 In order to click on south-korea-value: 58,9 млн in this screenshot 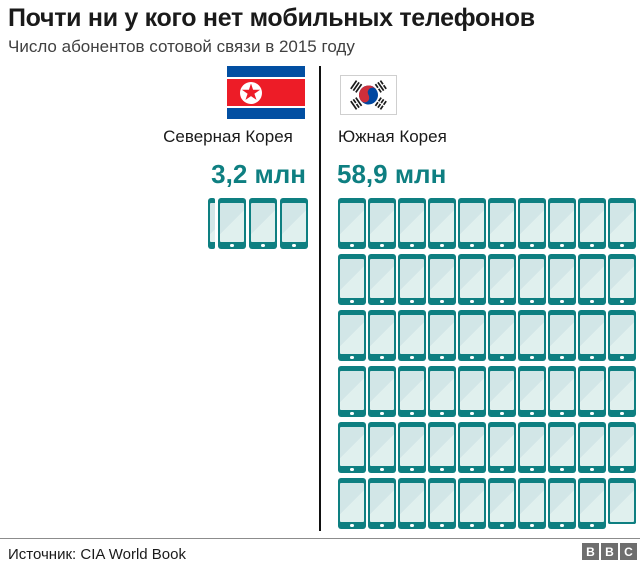, I will do `click(392, 174)`.